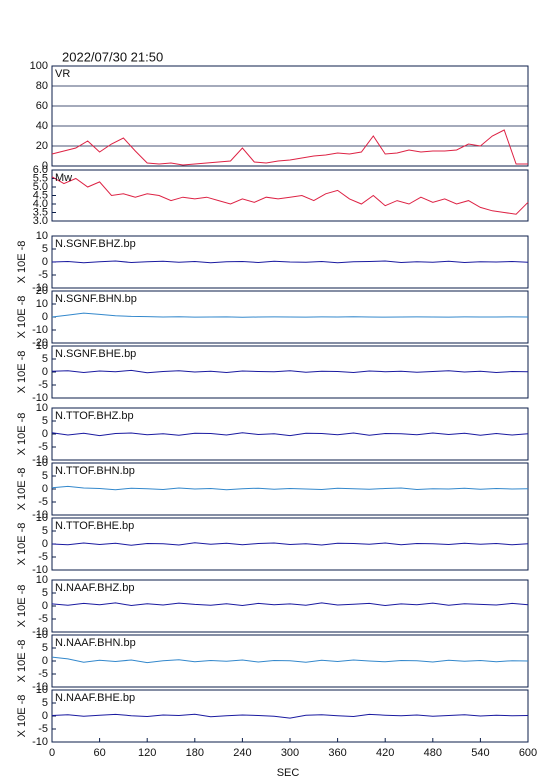 The image size is (554, 781). What do you see at coordinates (94, 588) in the screenshot?
I see `panel-label: N.NAAF.BHZ.bp` at bounding box center [94, 588].